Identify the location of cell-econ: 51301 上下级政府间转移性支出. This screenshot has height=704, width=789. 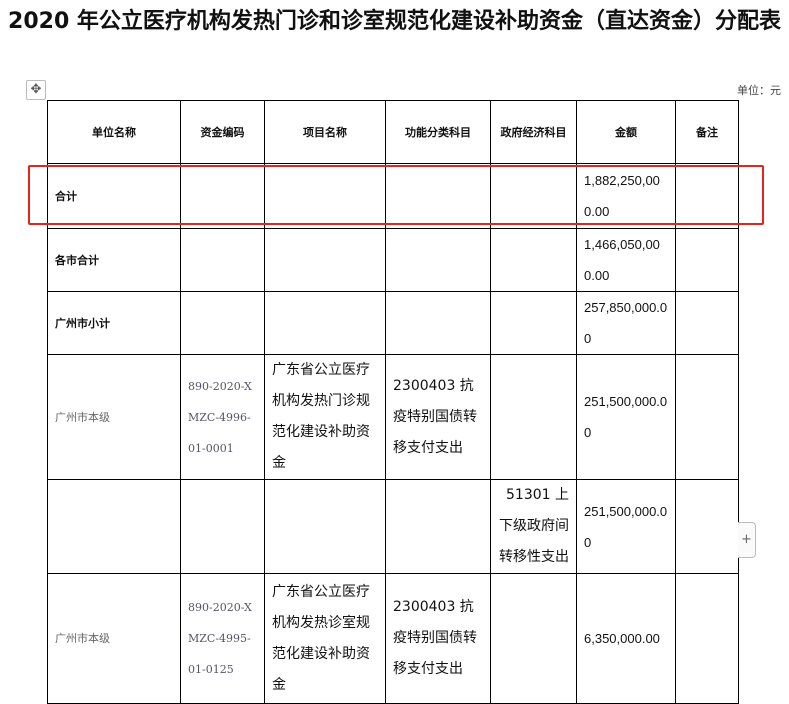
(533, 526).